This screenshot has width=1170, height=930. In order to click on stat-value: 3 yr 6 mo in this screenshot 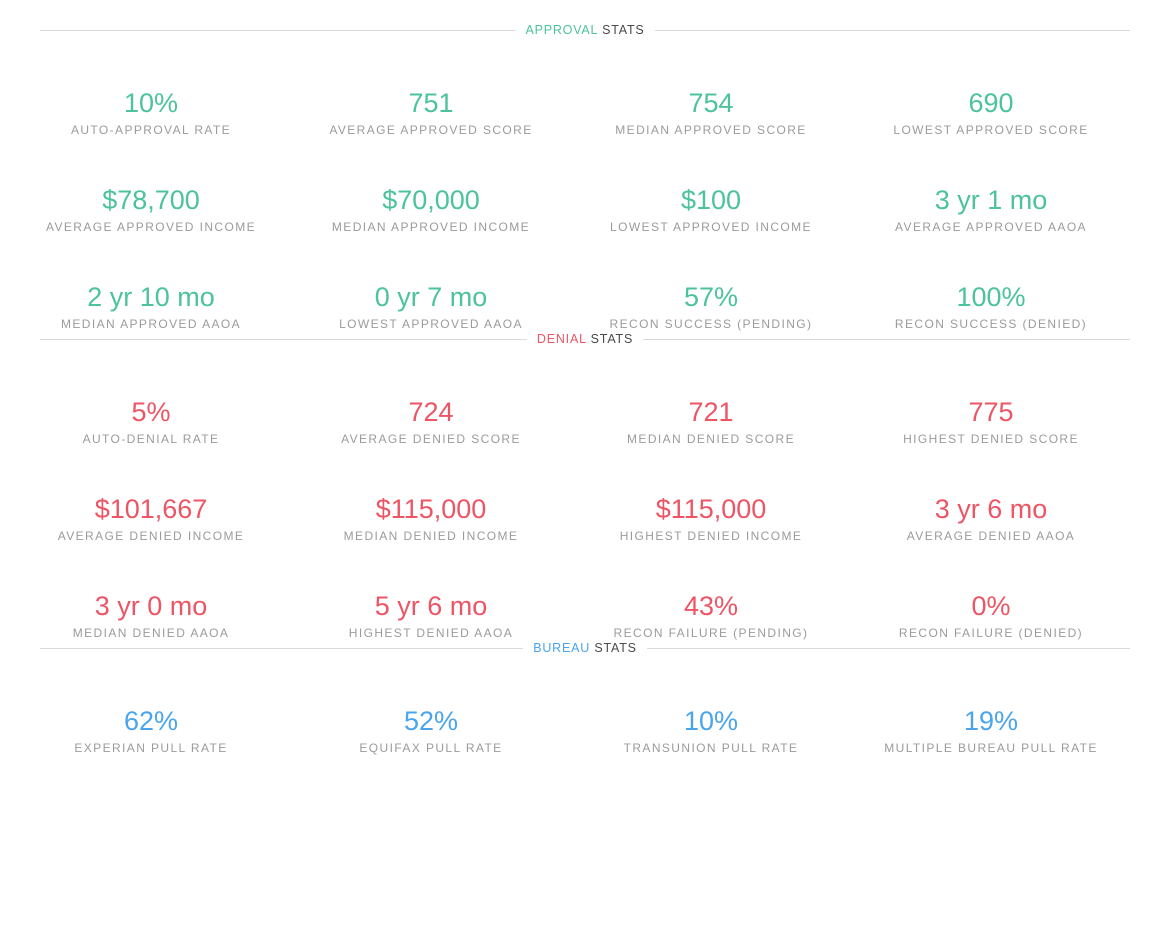, I will do `click(991, 509)`.